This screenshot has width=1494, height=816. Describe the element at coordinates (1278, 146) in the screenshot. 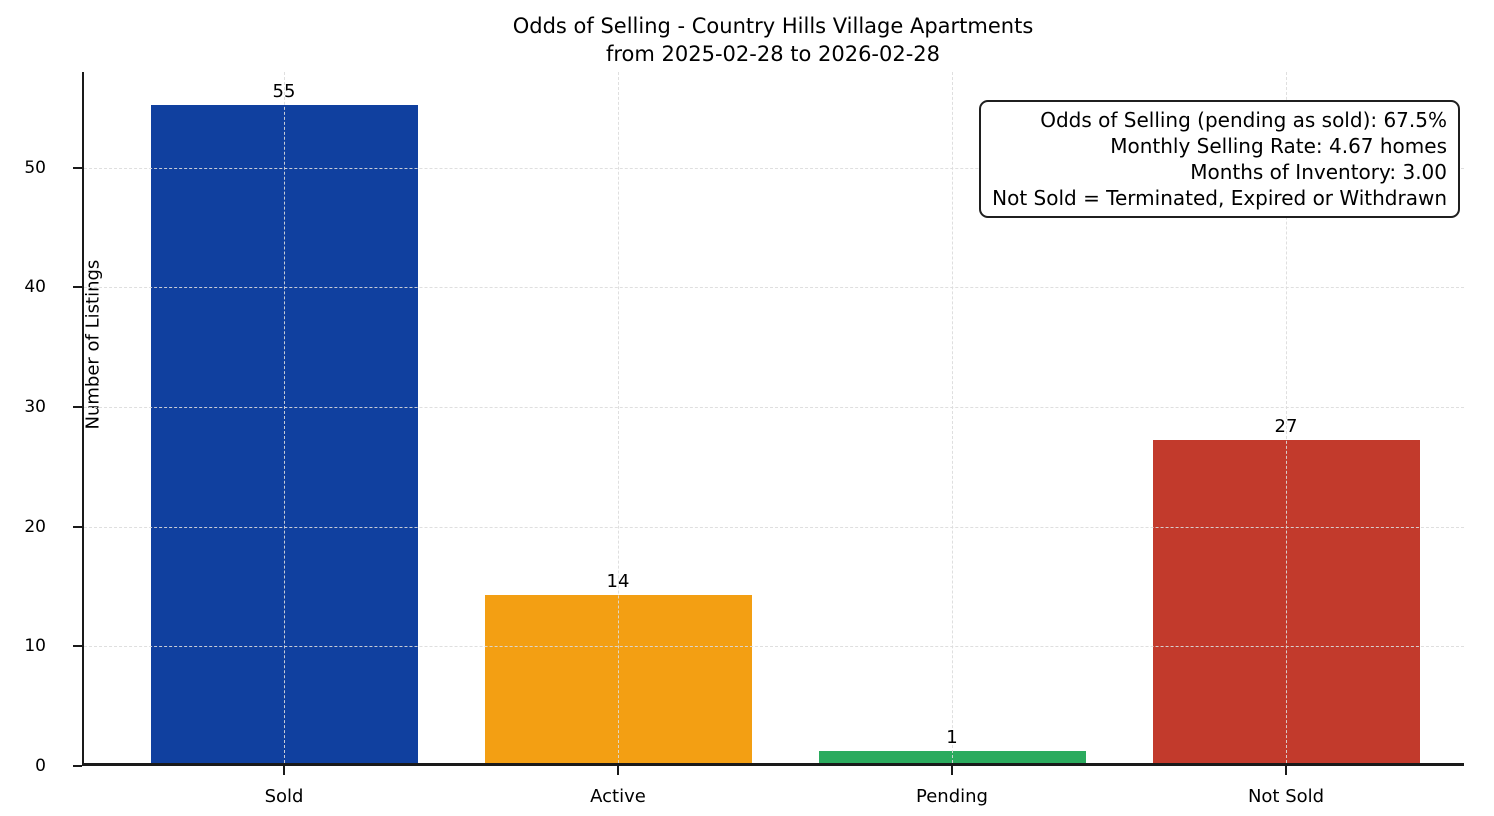

I see `annotation-monthly-selling-rate: Monthly Selling Rate: 4.67 homes` at that location.